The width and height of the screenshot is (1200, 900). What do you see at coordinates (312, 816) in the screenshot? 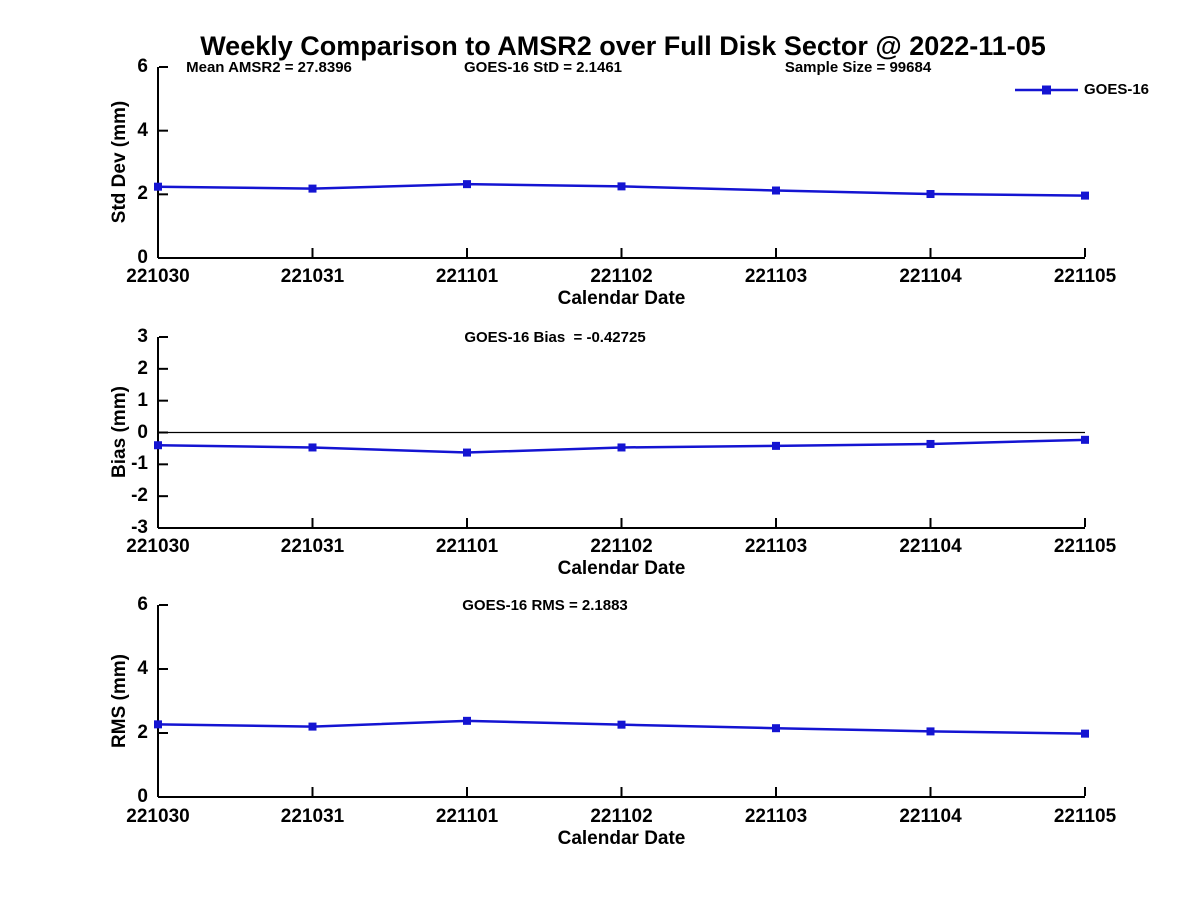
I see `rms-x-tick-label: 221031` at bounding box center [312, 816].